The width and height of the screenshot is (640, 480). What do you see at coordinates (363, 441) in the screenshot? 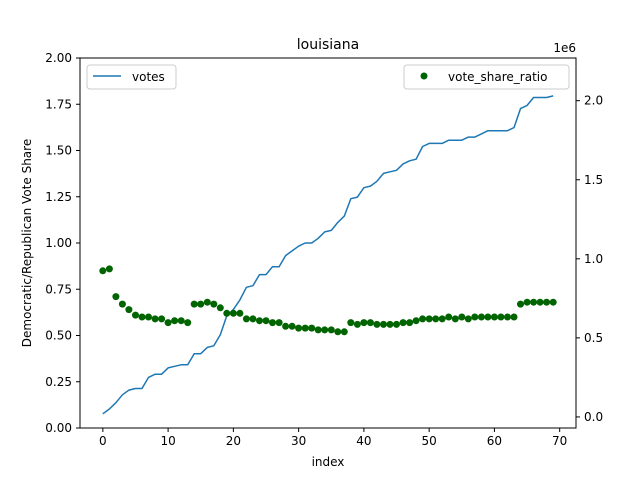
I see `x-tick-label: 40` at bounding box center [363, 441].